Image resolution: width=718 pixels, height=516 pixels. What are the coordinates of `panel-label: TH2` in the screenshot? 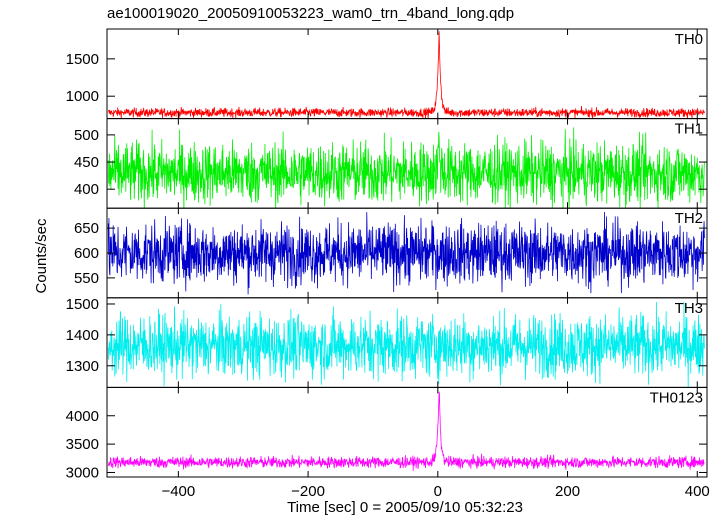 It's located at (689, 218).